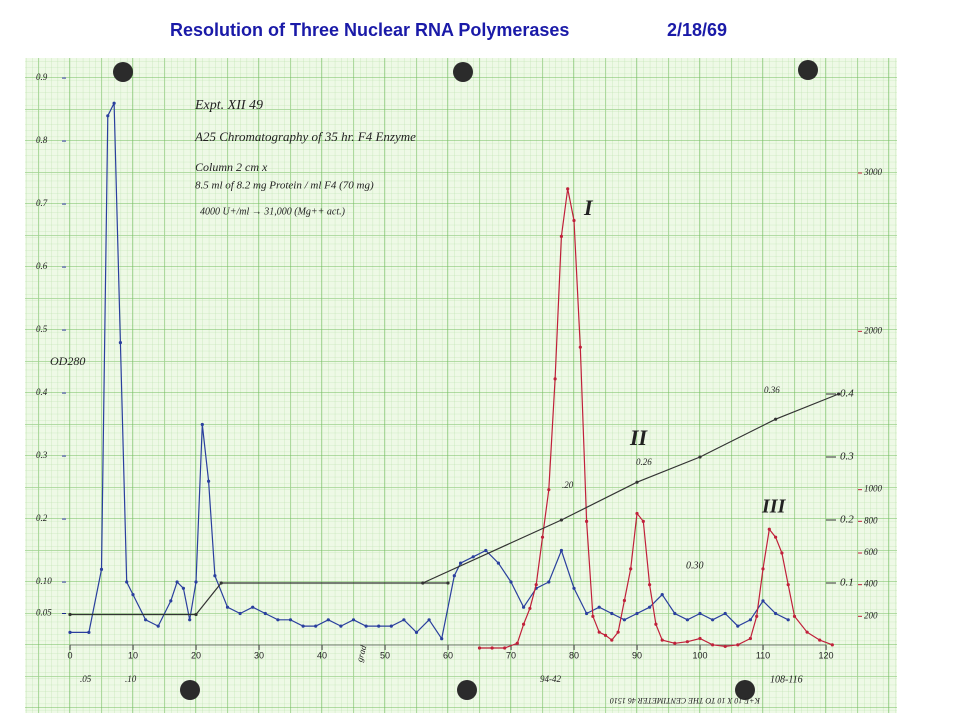 This screenshot has width=960, height=720. I want to click on x-tick-label: 20, so click(196, 655).